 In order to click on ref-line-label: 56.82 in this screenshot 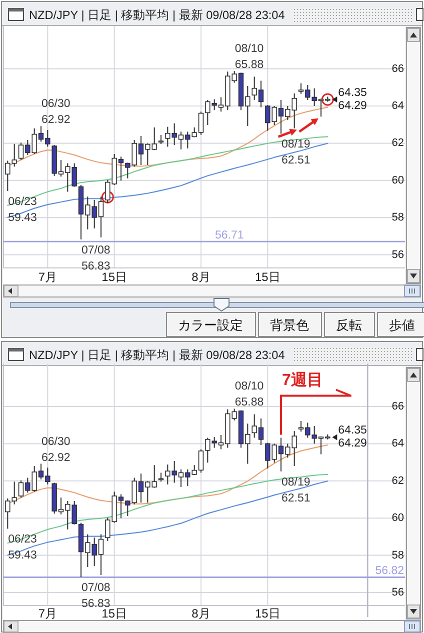, I will do `click(389, 571)`.